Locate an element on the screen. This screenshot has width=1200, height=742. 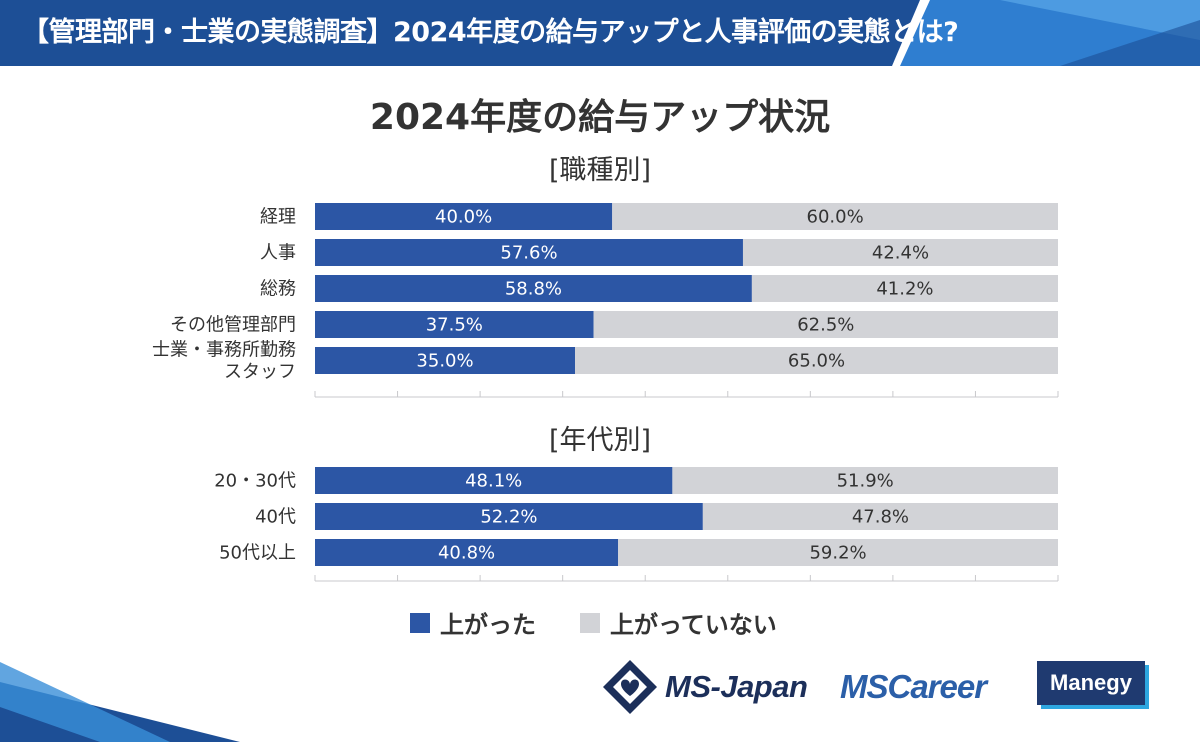
legend-swatch-not-raised is located at coordinates (590, 622).